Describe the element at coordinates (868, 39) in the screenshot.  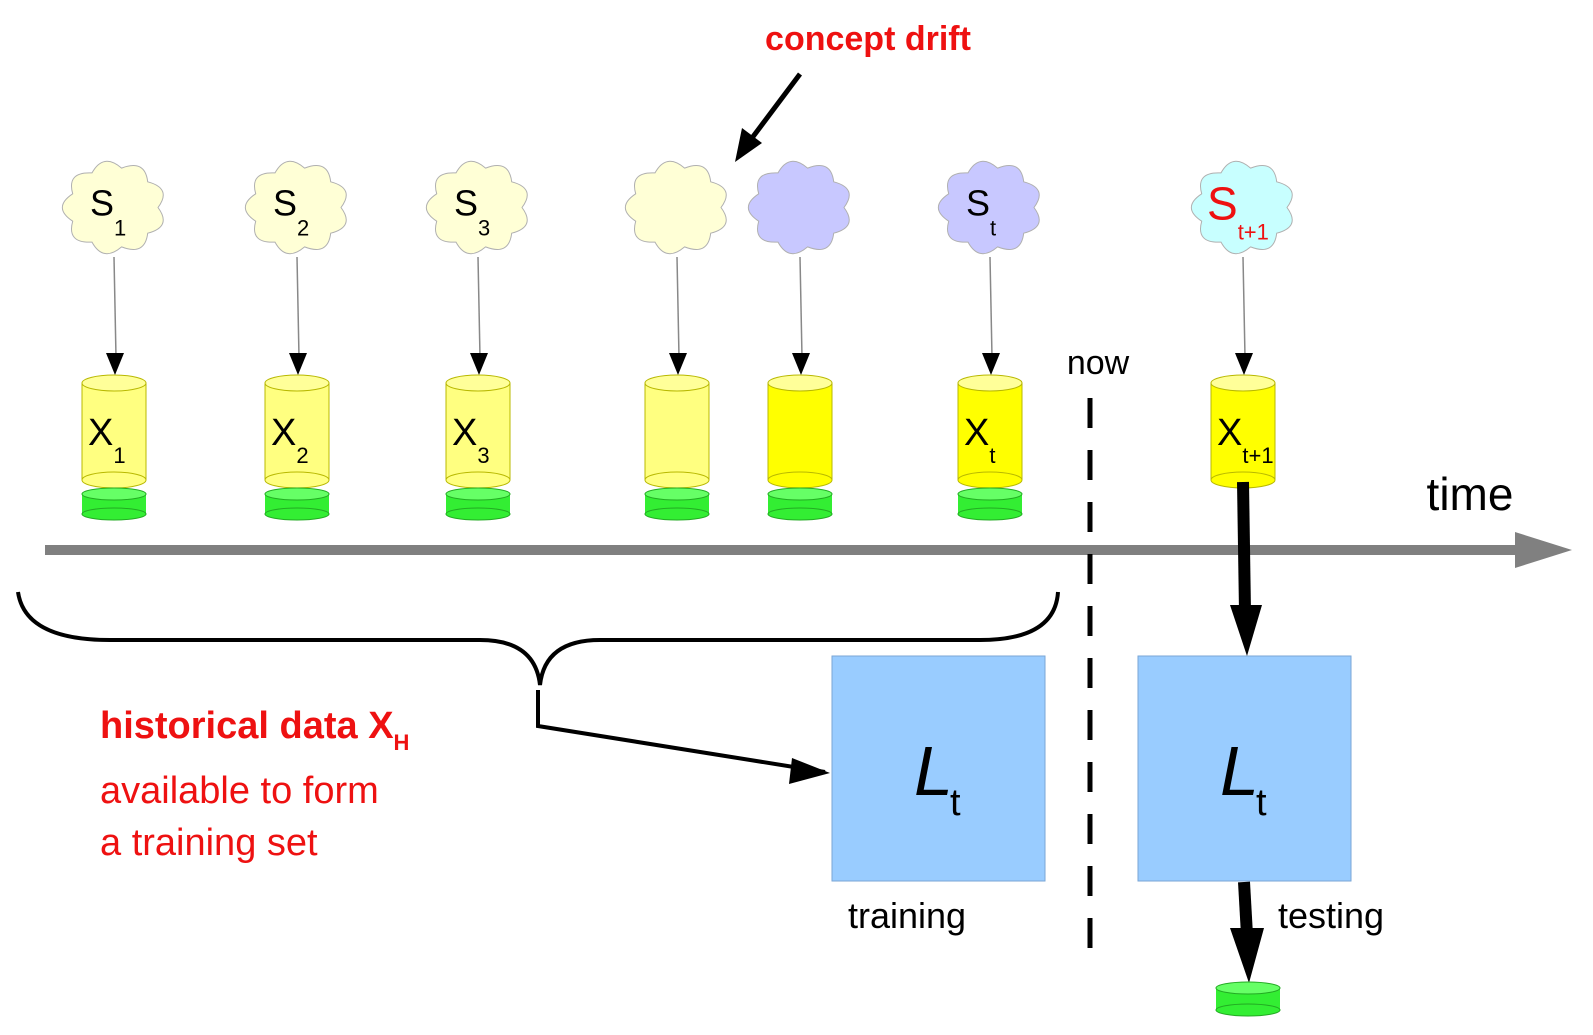
I see `concept-drift-label: concept drift` at that location.